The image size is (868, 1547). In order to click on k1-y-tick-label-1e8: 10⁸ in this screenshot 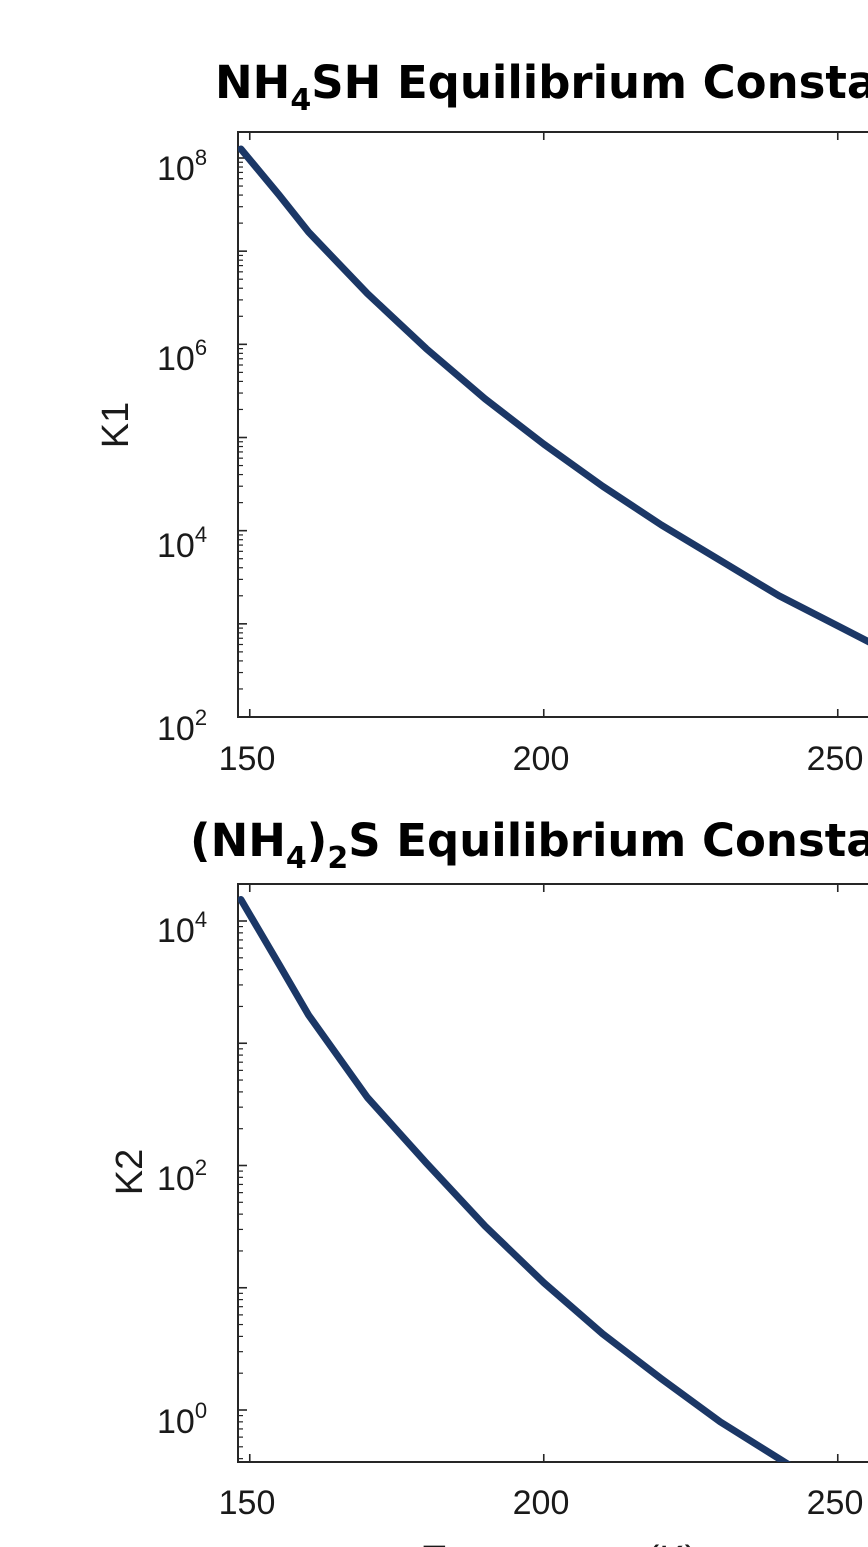, I will do `click(182, 166)`.